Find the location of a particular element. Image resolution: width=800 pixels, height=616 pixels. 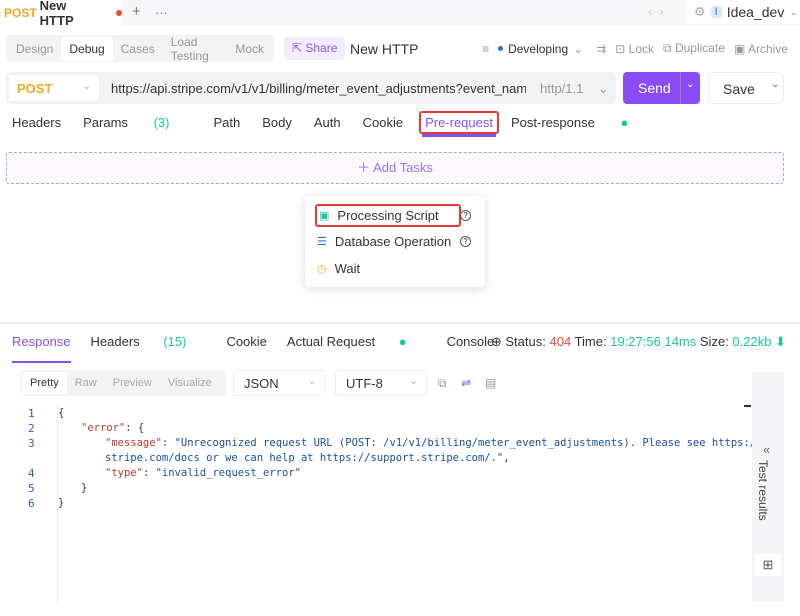

layout-icon: ⊞ is located at coordinates (768, 565).